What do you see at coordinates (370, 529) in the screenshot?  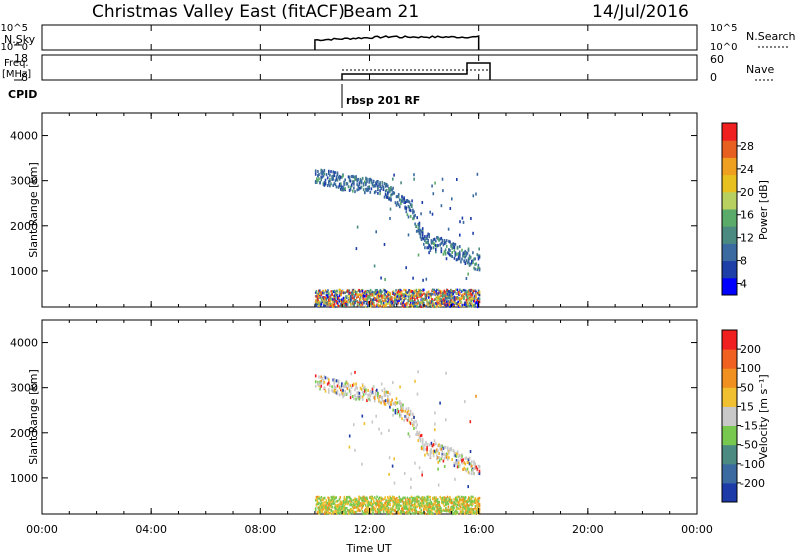 I see `x-tick-label: 12:00` at bounding box center [370, 529].